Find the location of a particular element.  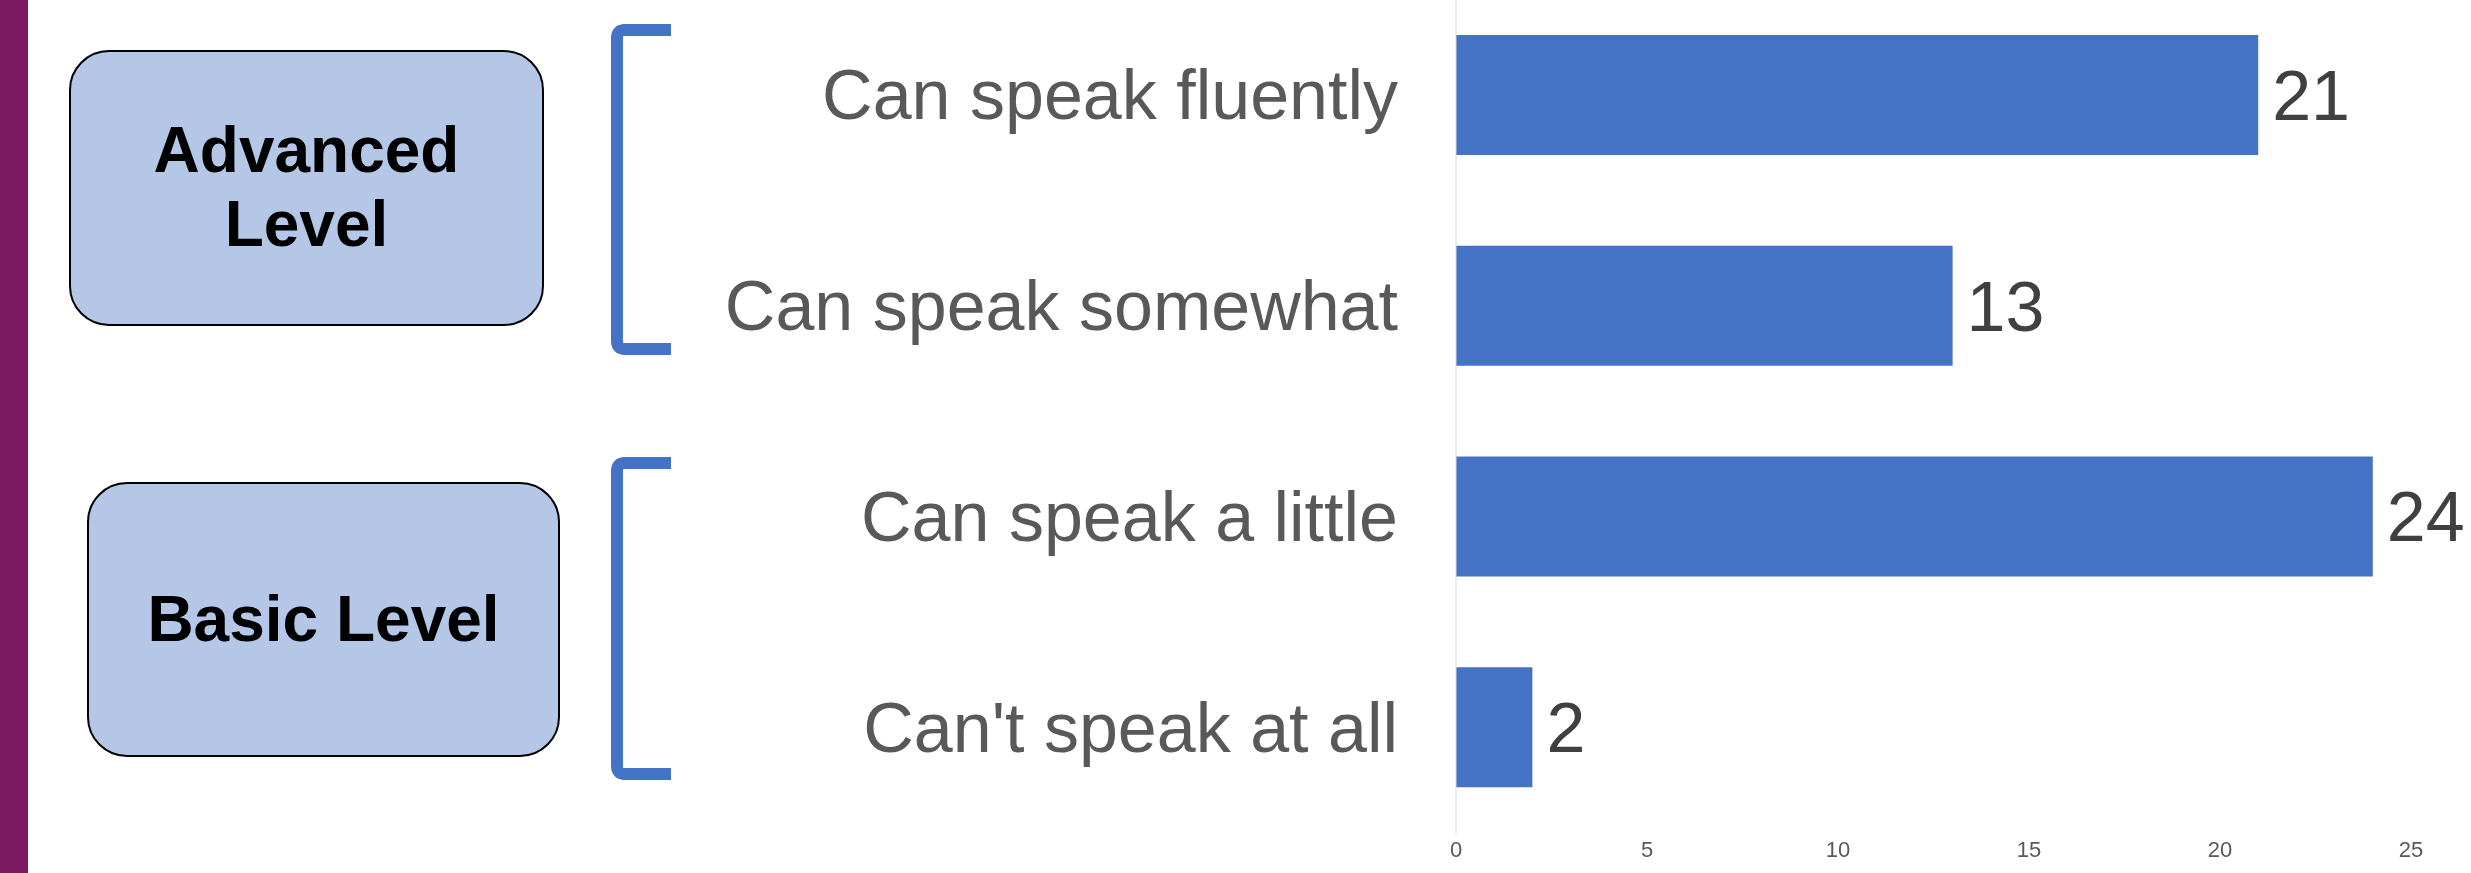

x-tick-label: 15 is located at coordinates (2029, 849).